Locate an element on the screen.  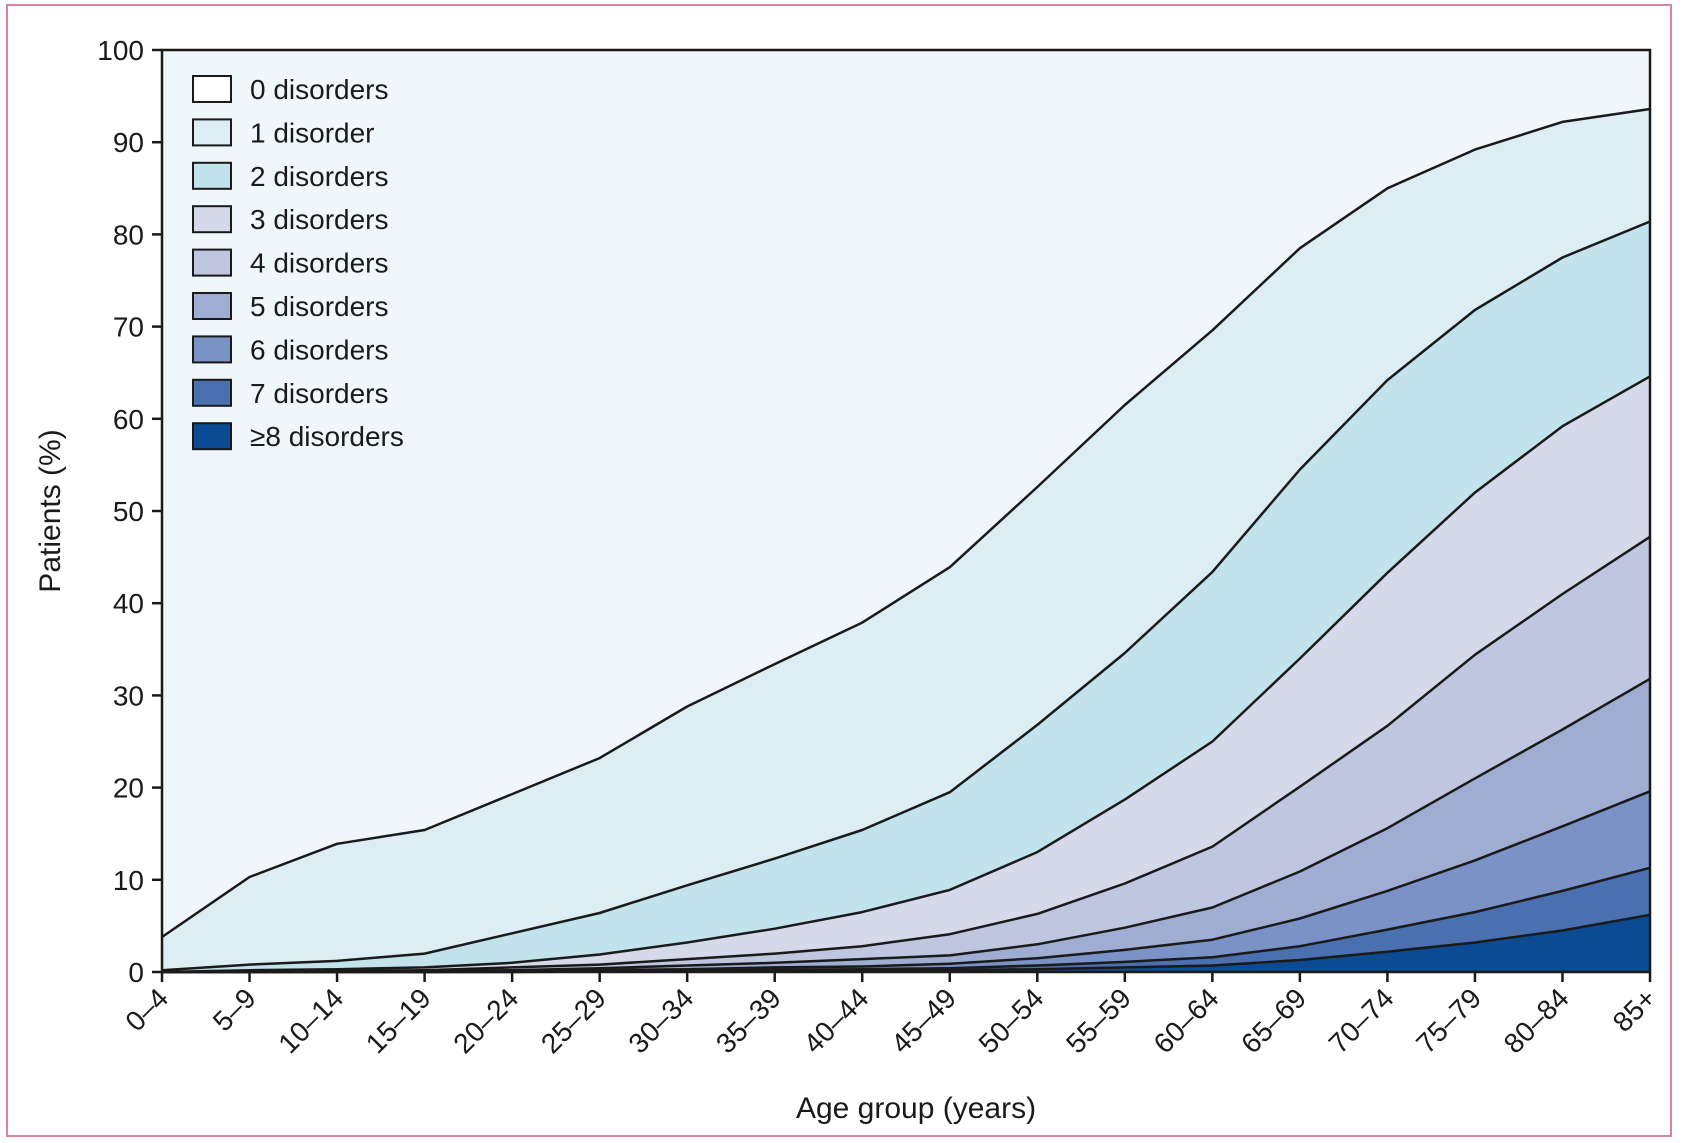
x-axis-title: Age group (years) is located at coordinates (916, 1108).